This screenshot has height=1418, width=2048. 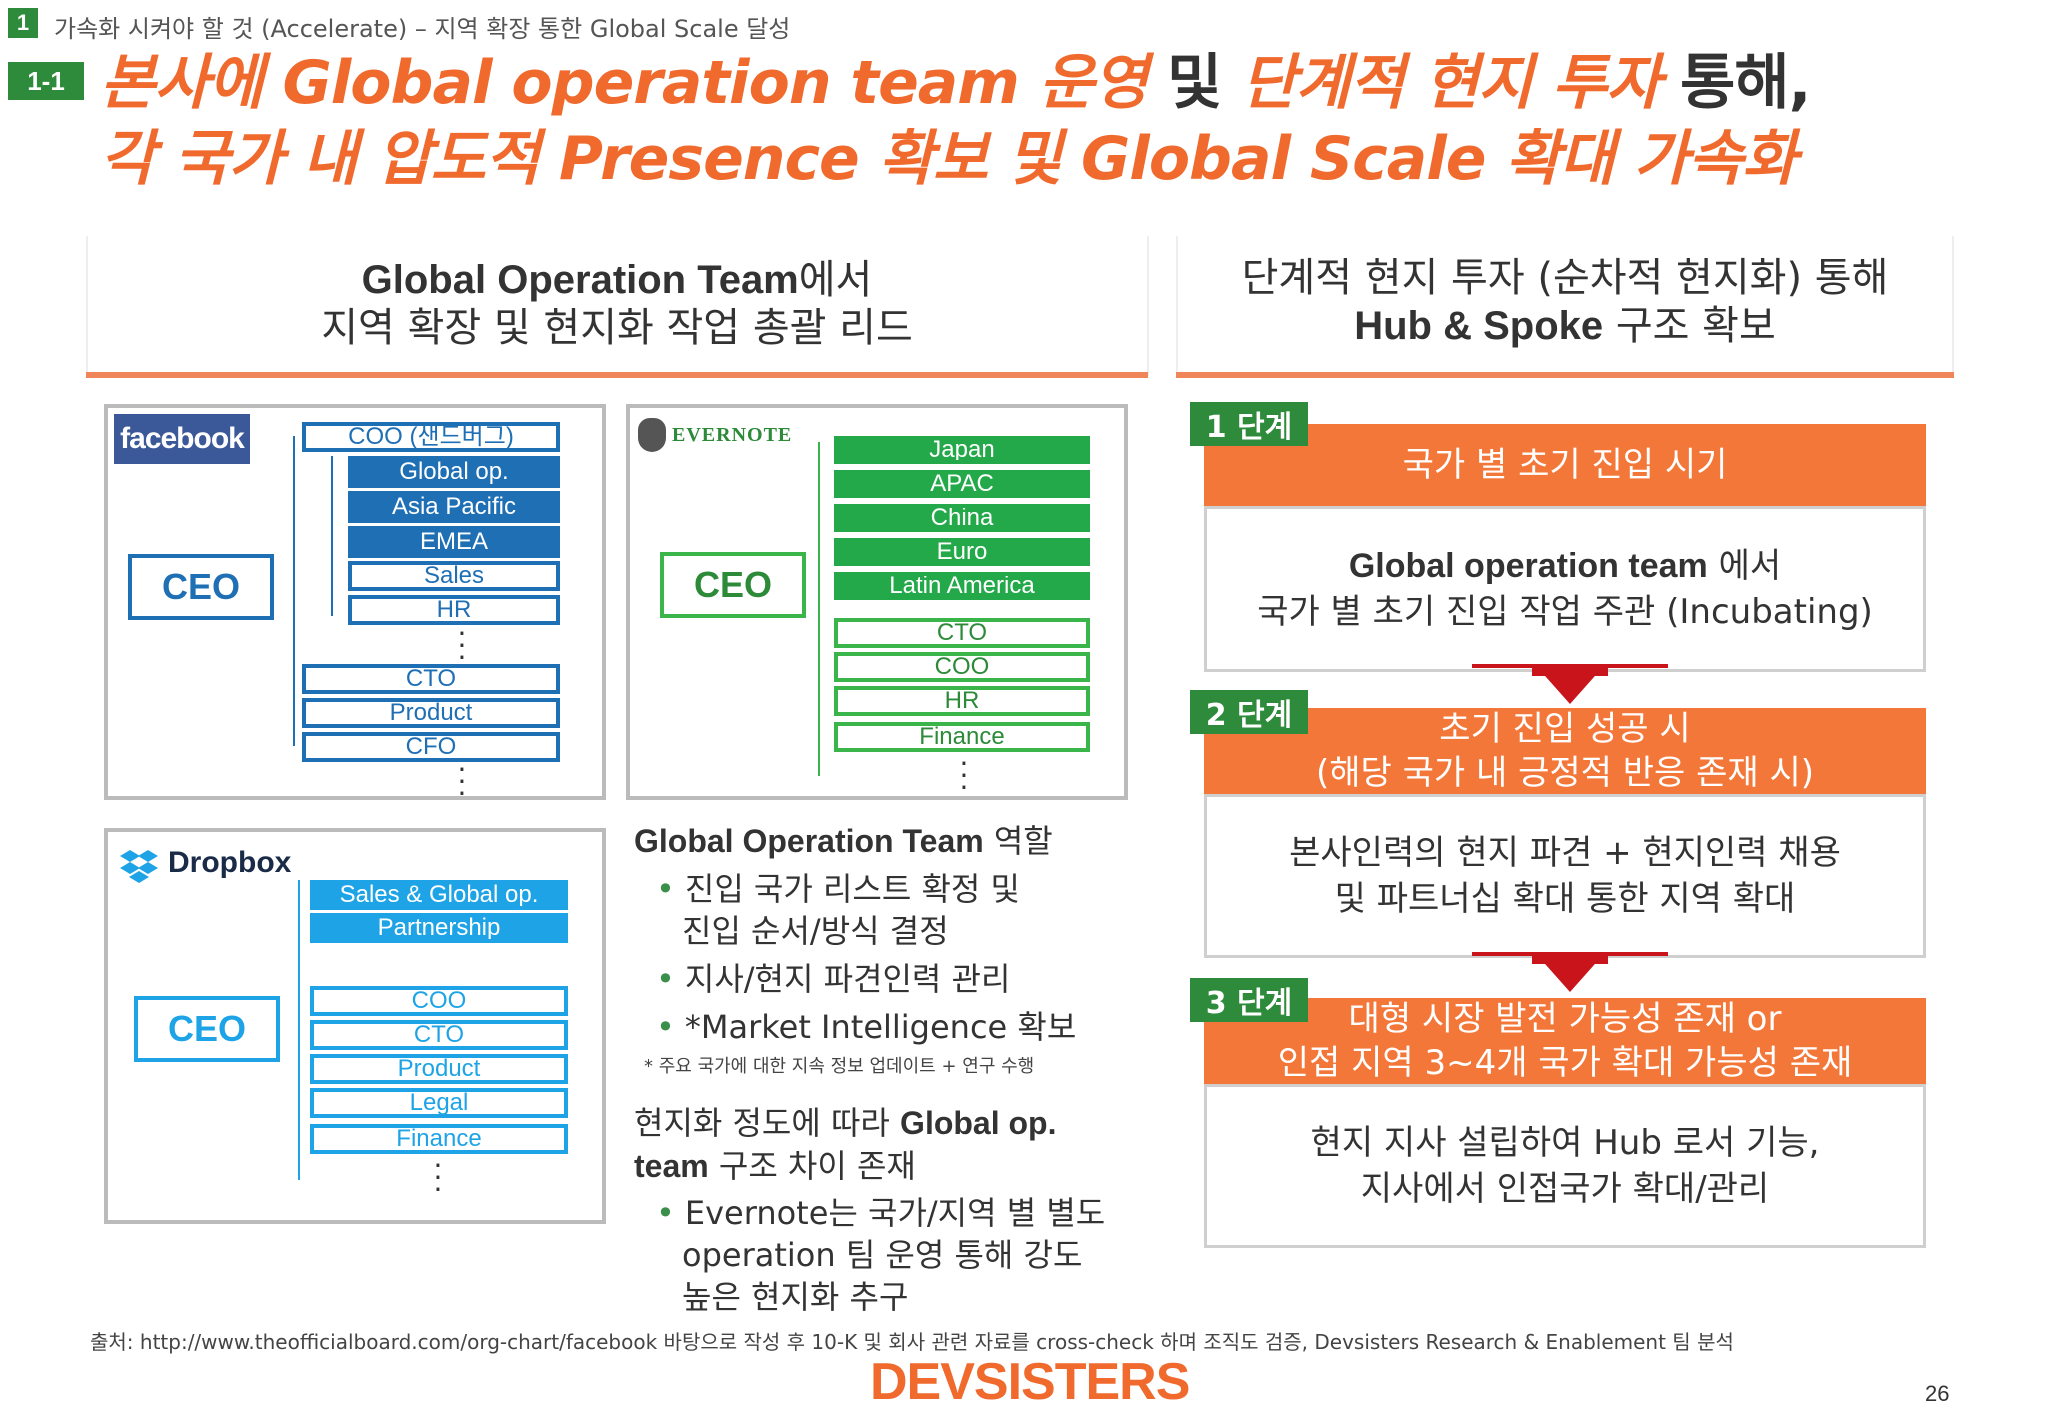 I want to click on evernote-connector-line, so click(x=819, y=609).